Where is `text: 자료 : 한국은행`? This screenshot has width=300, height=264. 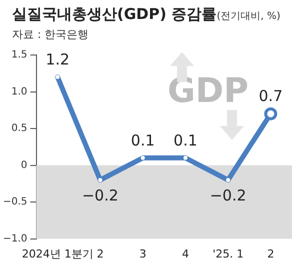
text: 자료 : 한국은행 is located at coordinates (51, 34).